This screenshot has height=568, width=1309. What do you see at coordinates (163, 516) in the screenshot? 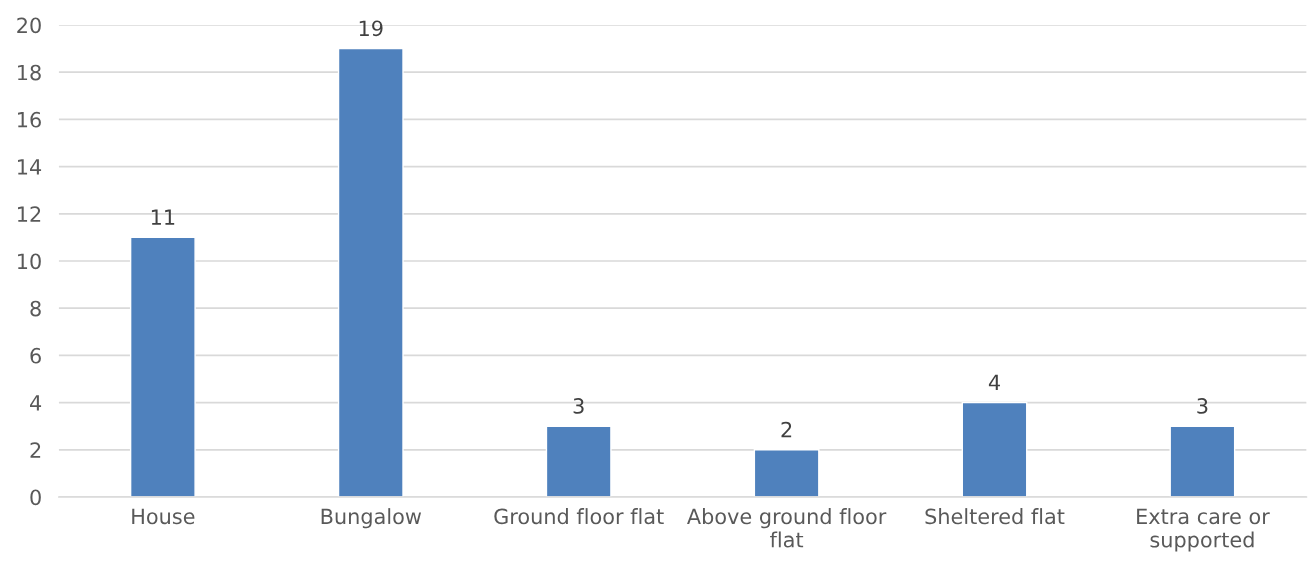
I see `x-tick-label: House` at bounding box center [163, 516].